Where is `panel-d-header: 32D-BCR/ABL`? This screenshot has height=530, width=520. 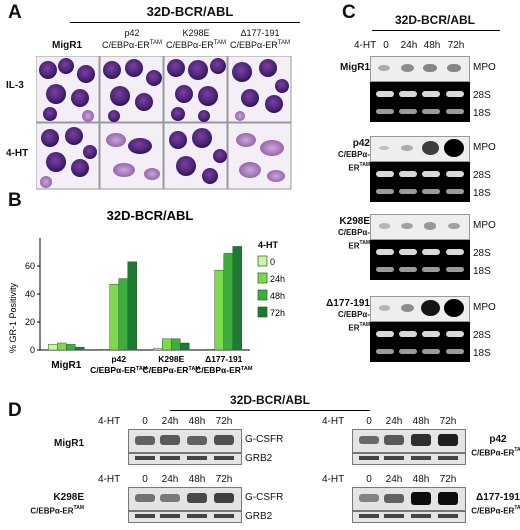 panel-d-header: 32D-BCR/ABL is located at coordinates (269, 400).